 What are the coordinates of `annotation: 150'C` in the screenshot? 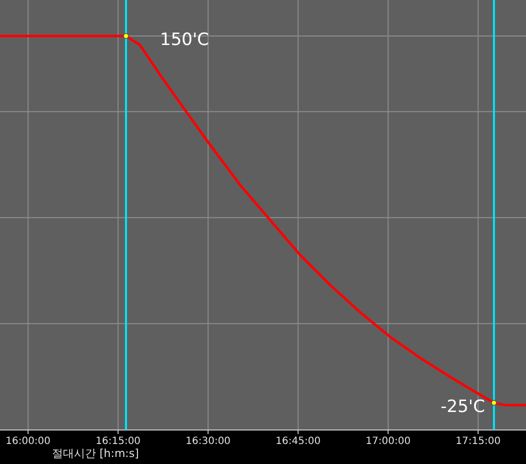 It's located at (185, 40).